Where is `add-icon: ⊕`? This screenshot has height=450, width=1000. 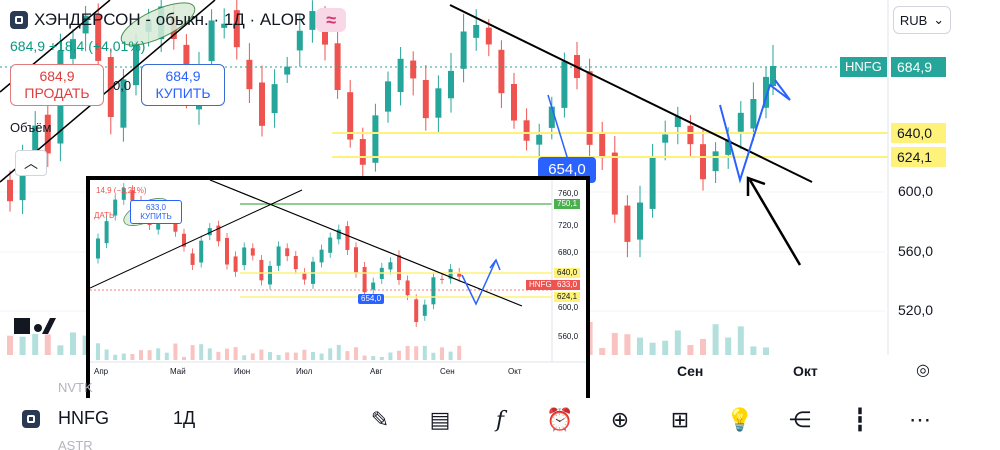 add-icon: ⊕ is located at coordinates (620, 419).